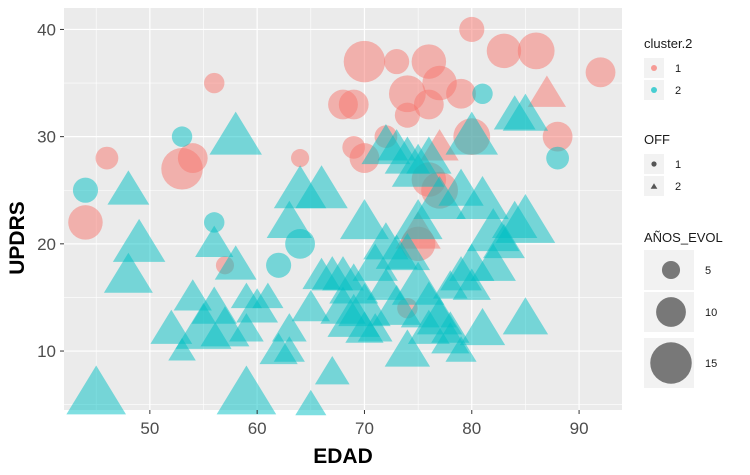 This screenshot has width=750, height=475. Describe the element at coordinates (46, 244) in the screenshot. I see `y-tick-label: 20` at that location.